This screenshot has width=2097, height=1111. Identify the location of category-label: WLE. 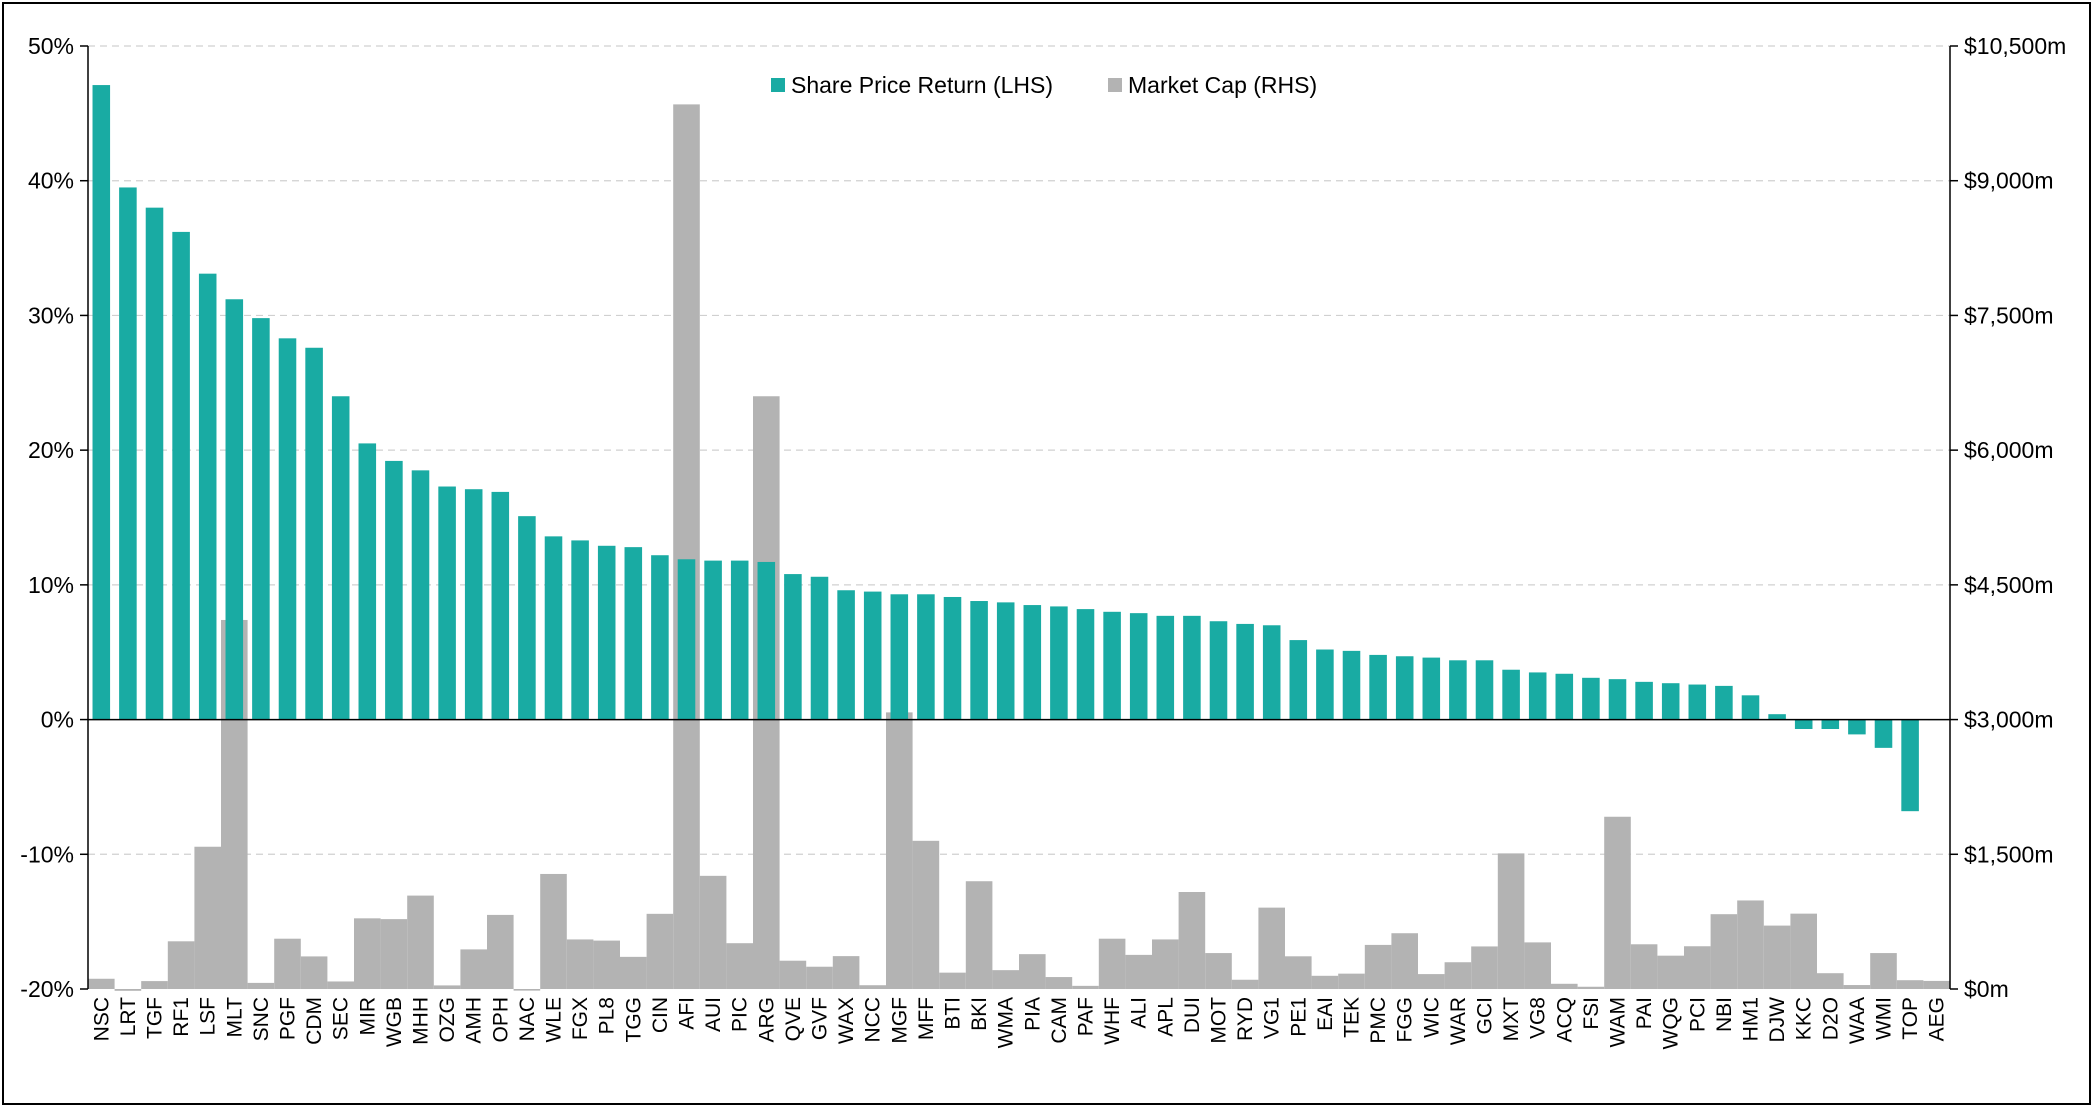
(554, 1020).